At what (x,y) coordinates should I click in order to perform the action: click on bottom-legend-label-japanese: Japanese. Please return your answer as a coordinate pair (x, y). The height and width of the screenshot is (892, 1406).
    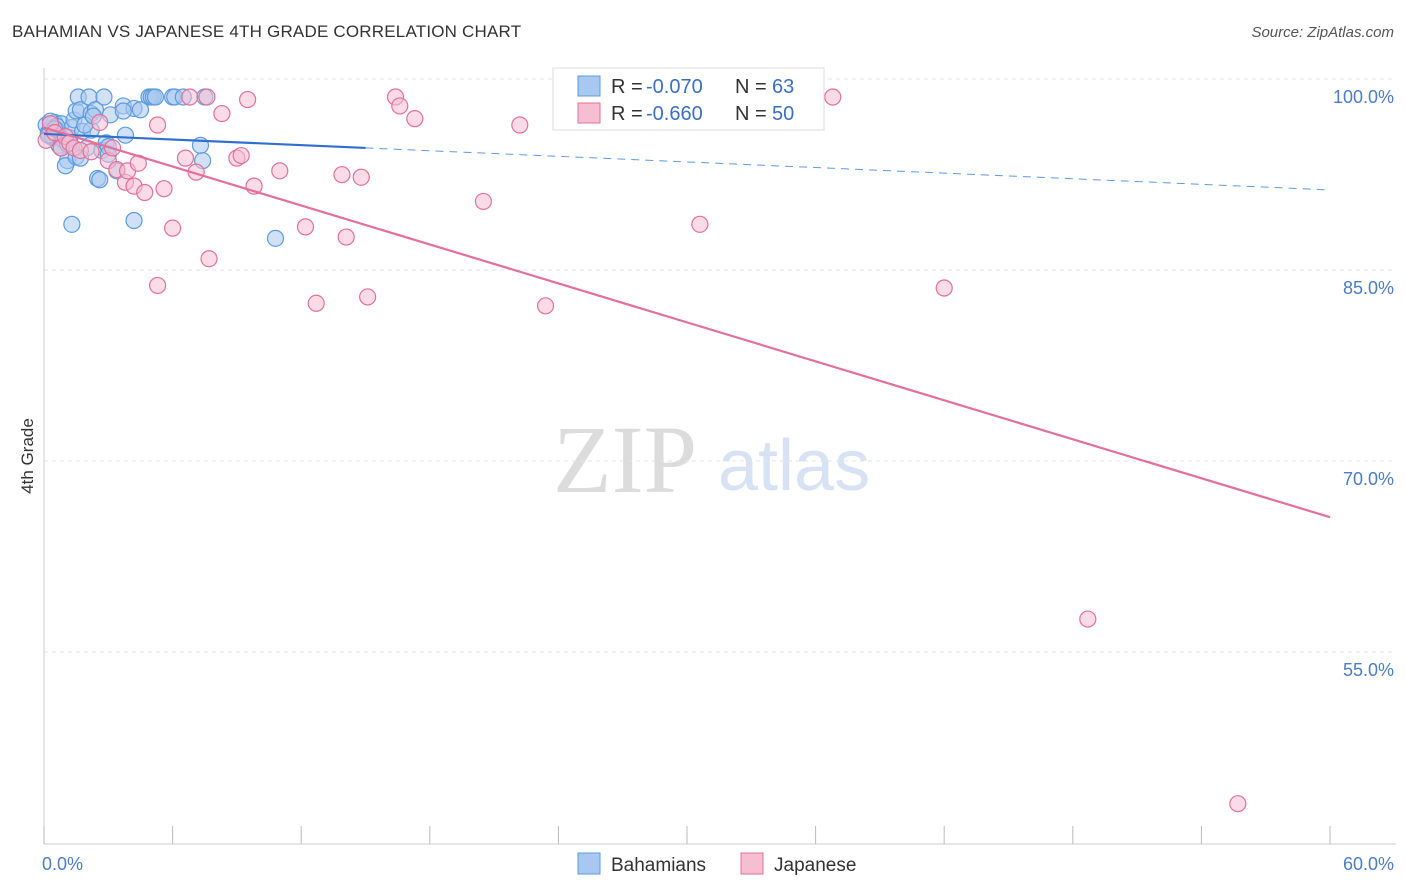
    Looking at the image, I should click on (815, 865).